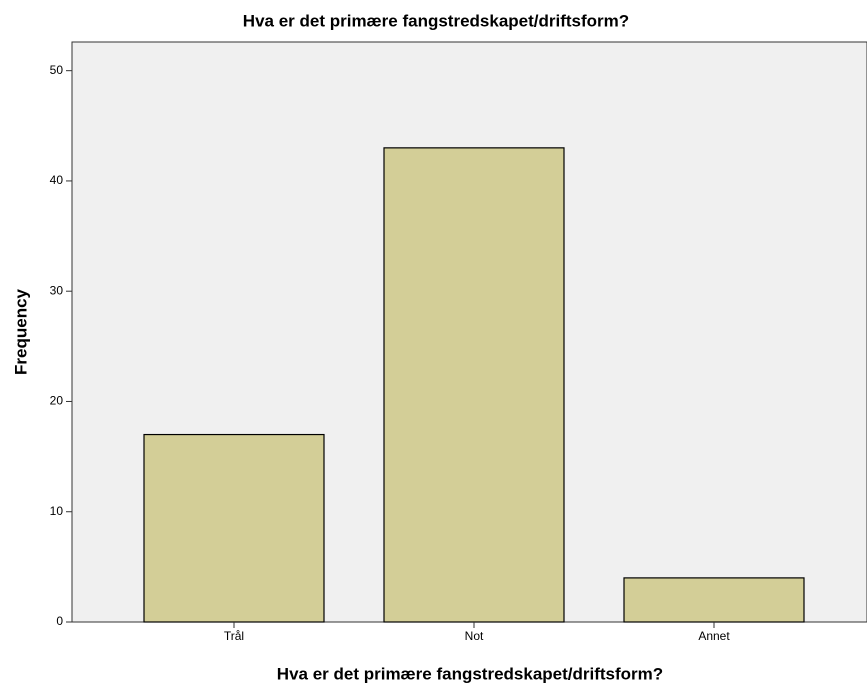 This screenshot has height=688, width=867. I want to click on y-tick-label: 50, so click(57, 70).